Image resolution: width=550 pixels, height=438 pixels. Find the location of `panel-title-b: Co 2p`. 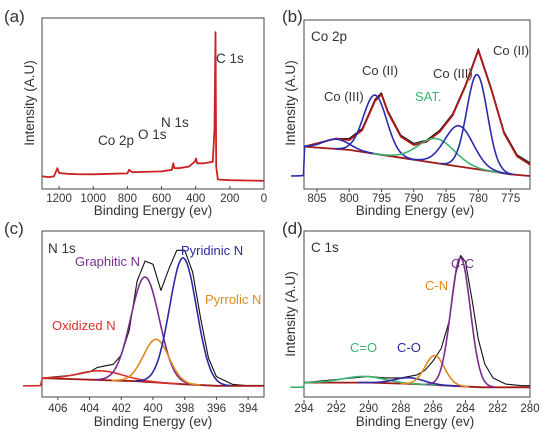

panel-title-b: Co 2p is located at coordinates (329, 36).